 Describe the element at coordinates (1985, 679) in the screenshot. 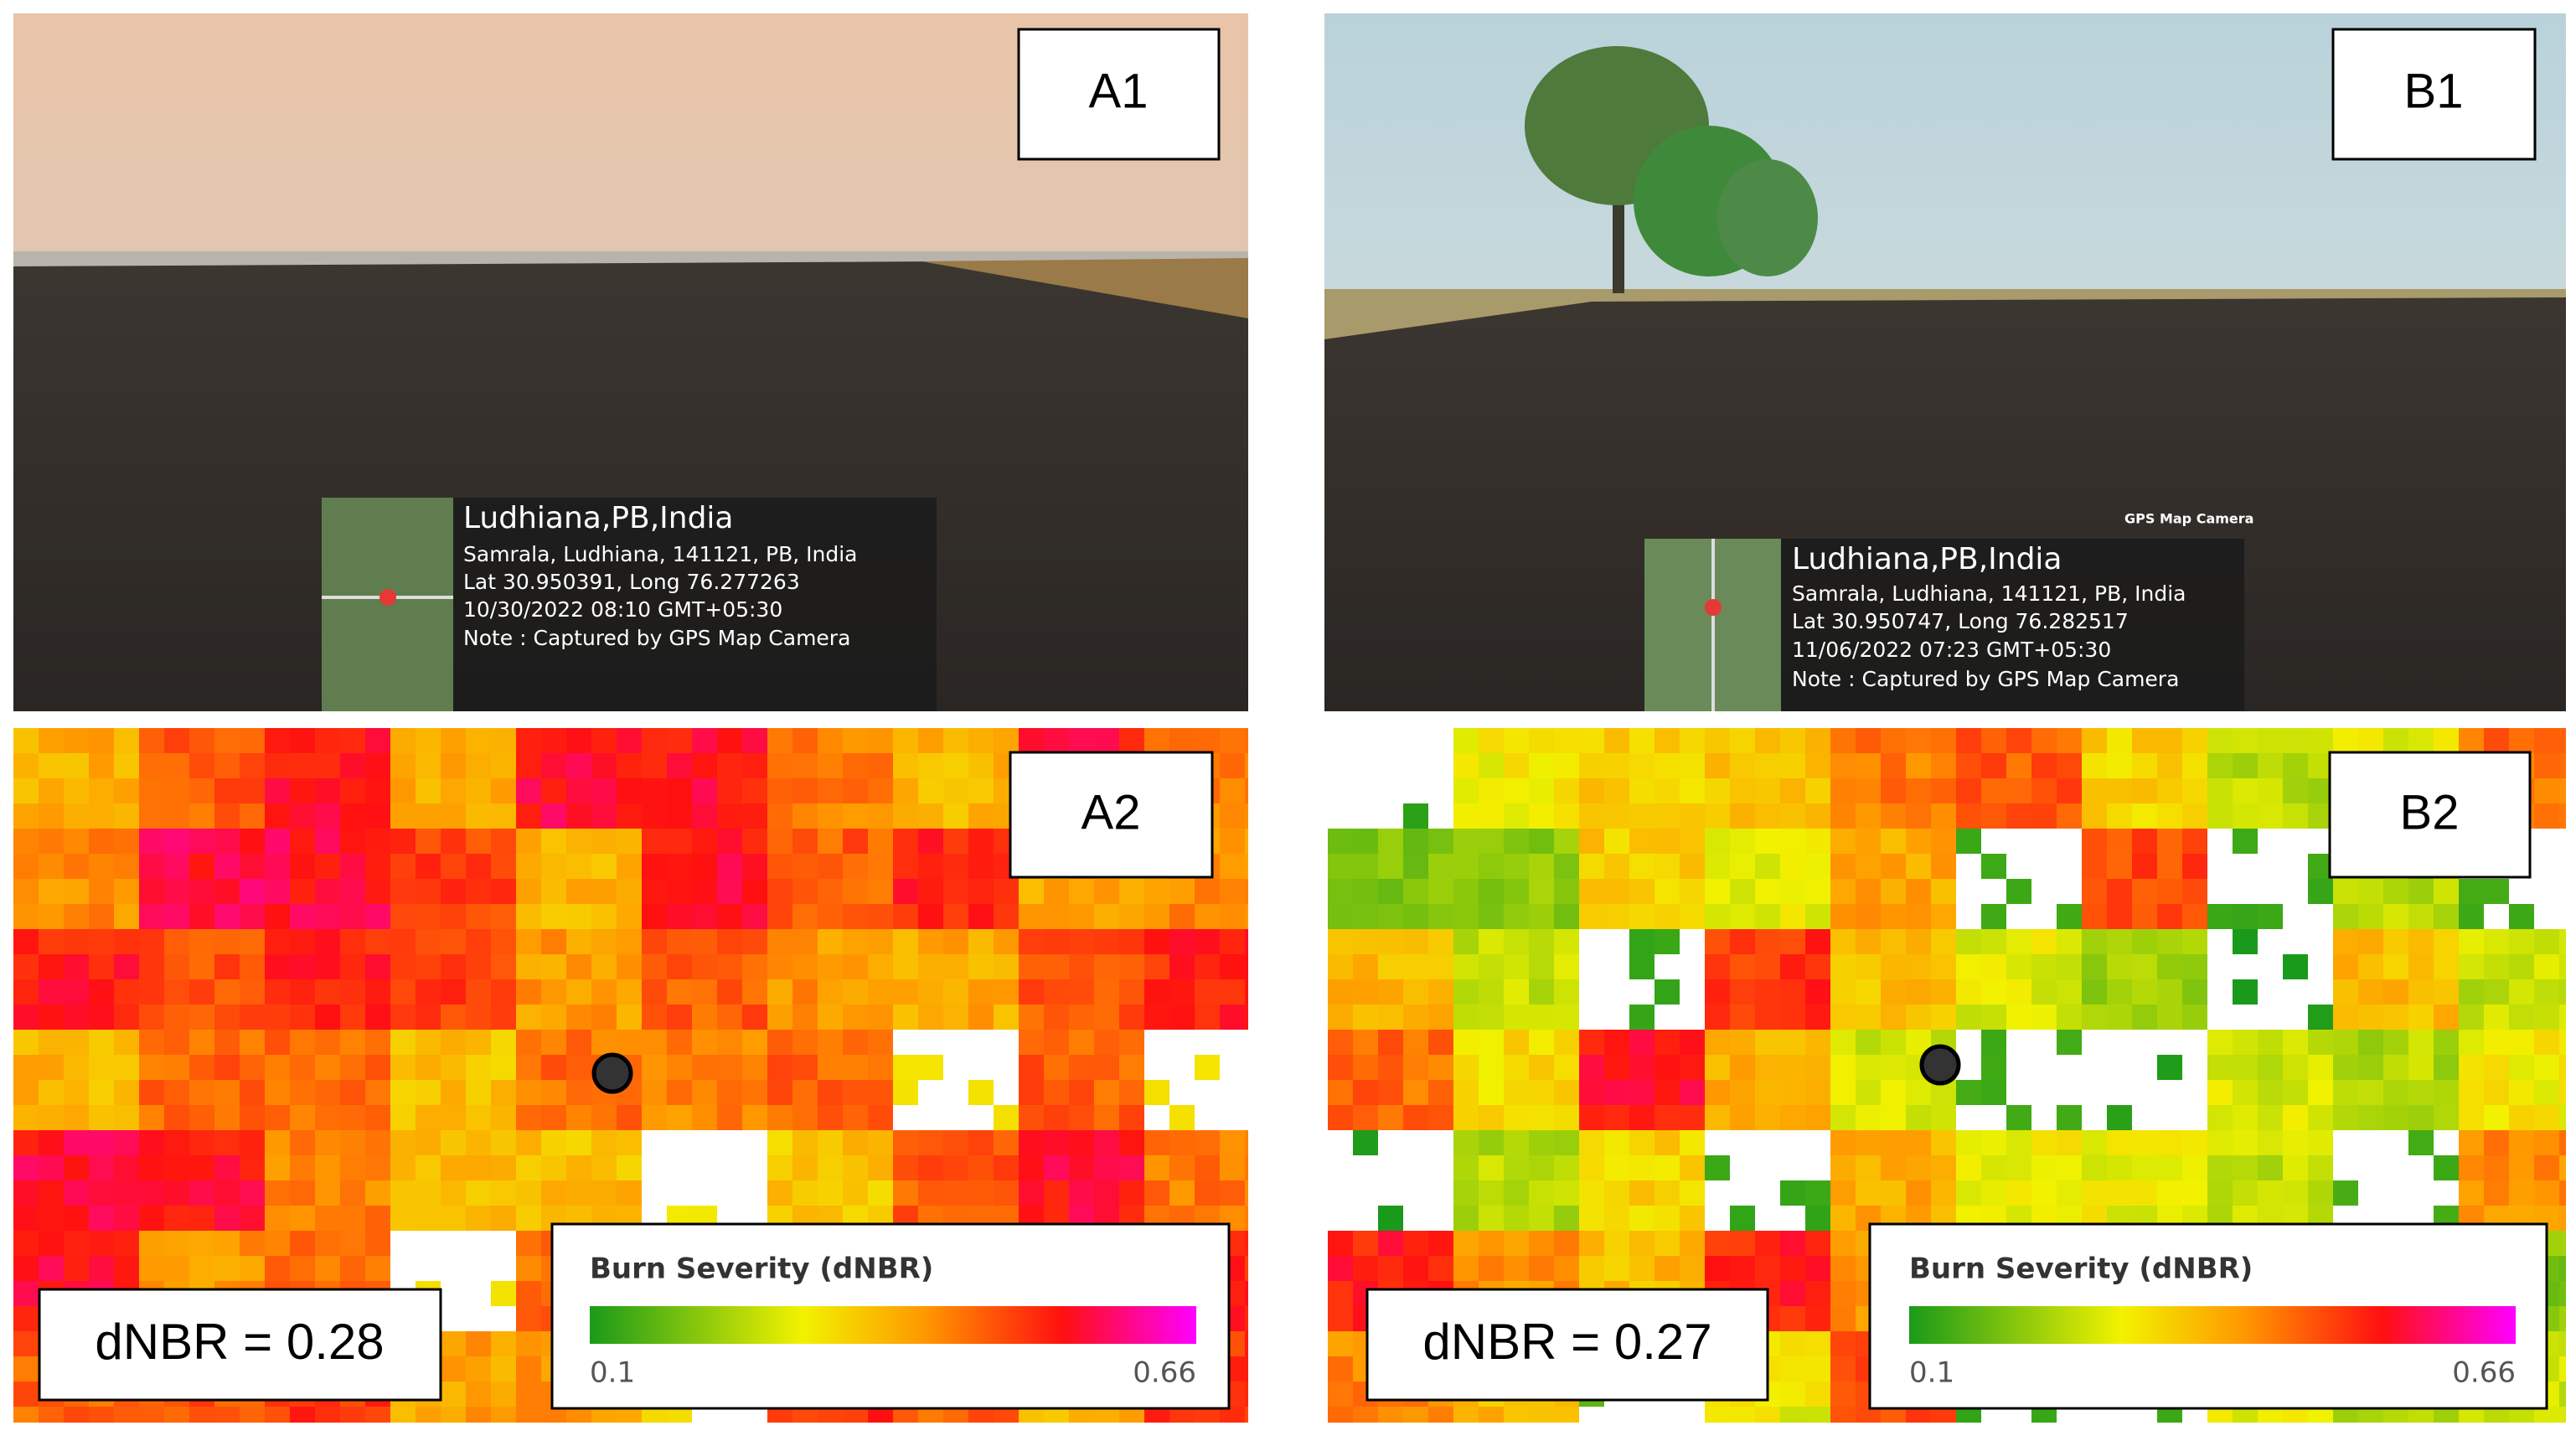

I see `note: Note : Captured by GPS Map Camera` at that location.